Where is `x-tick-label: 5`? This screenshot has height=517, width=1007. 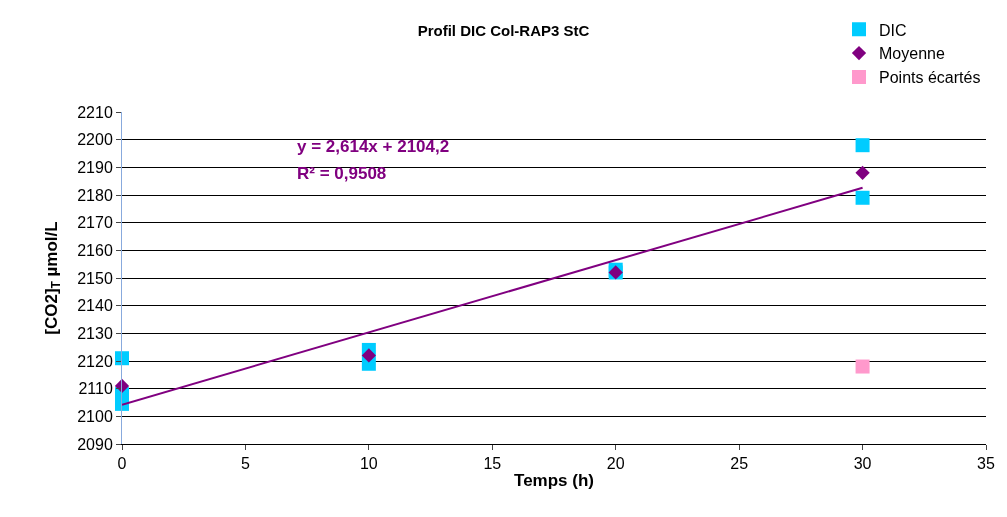
x-tick-label: 5 is located at coordinates (245, 464).